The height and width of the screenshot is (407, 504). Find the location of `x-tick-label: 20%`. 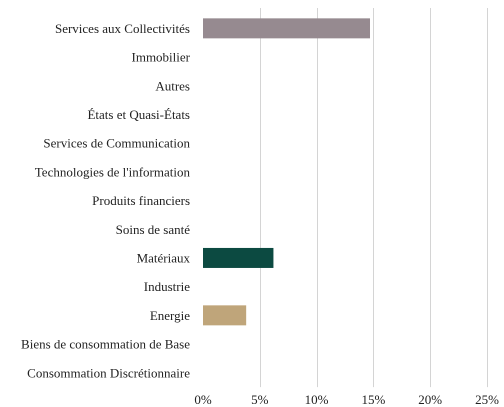

x-tick-label: 20% is located at coordinates (430, 399).